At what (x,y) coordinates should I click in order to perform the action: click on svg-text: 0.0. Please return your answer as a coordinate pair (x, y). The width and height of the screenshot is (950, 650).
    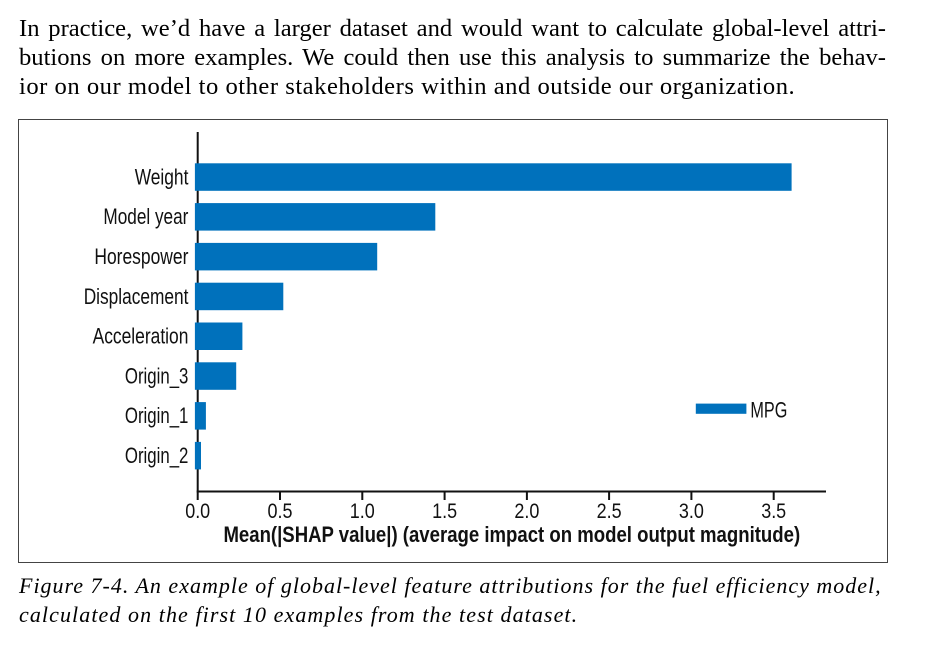
    Looking at the image, I should click on (197, 511).